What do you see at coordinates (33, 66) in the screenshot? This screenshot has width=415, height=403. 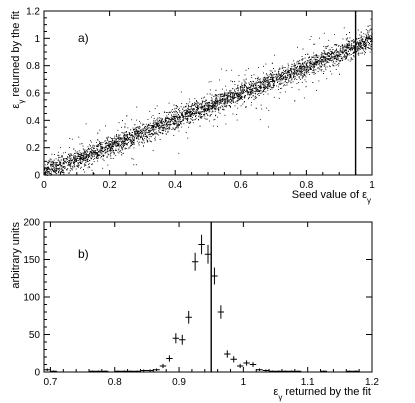 I see `y-tick-label-a: 0.8` at bounding box center [33, 66].